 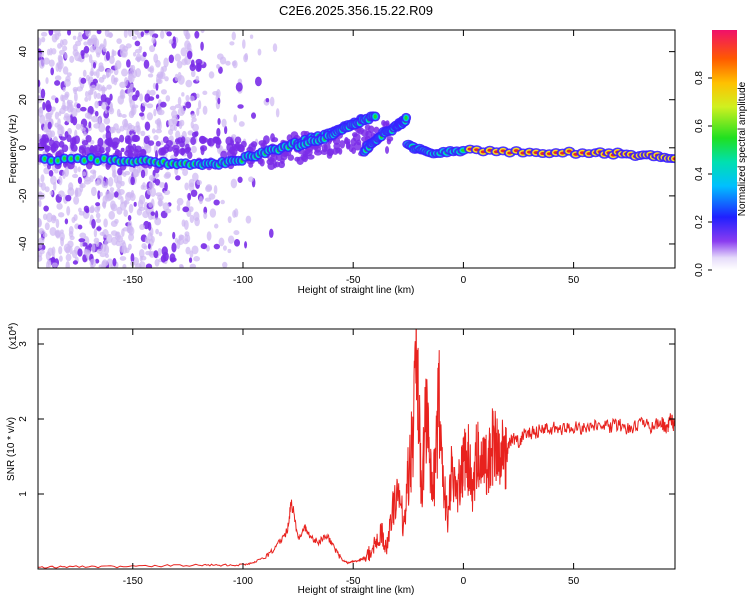 What do you see at coordinates (243, 280) in the screenshot?
I see `spectrogram-x-tick-label: -100` at bounding box center [243, 280].